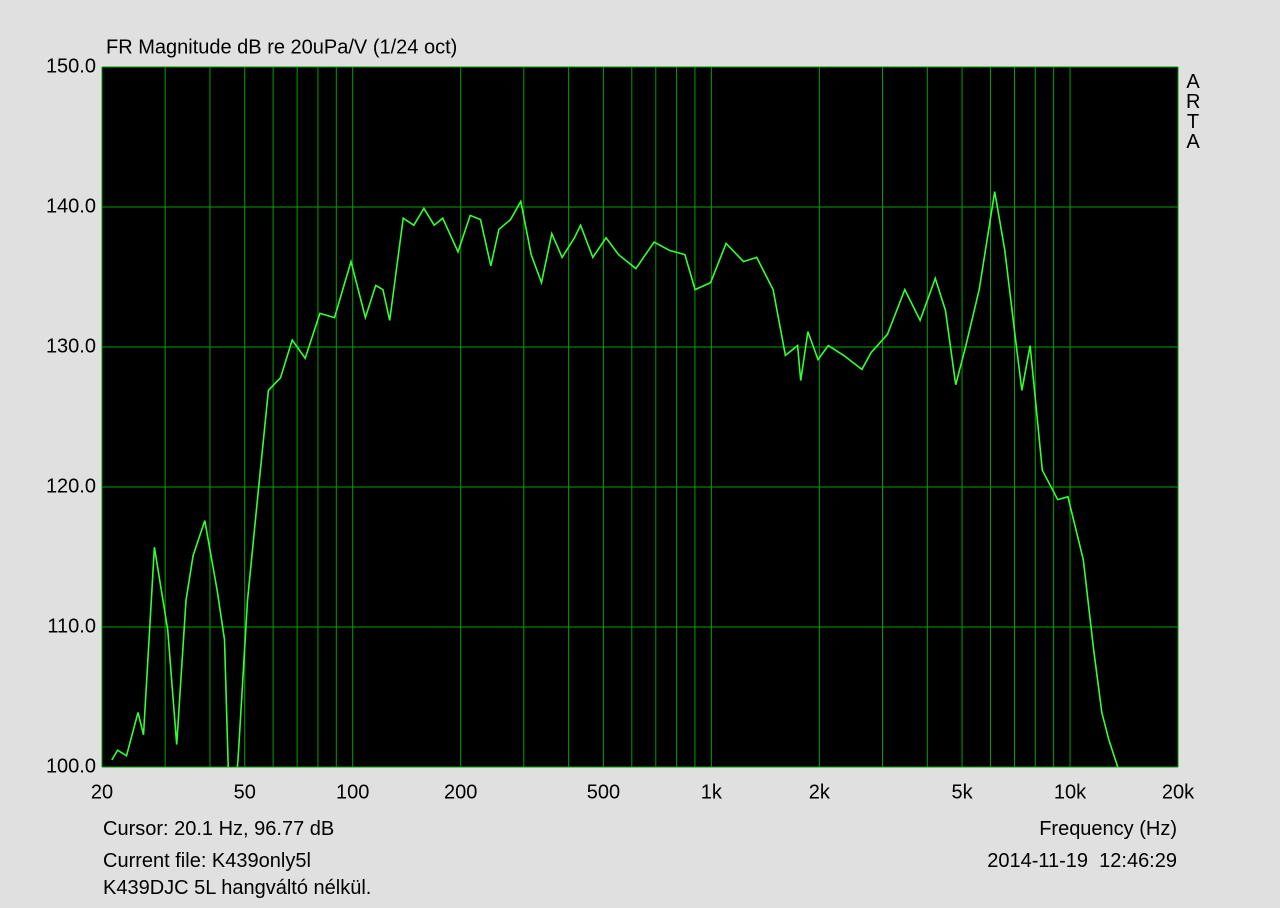 Image resolution: width=1280 pixels, height=908 pixels. I want to click on timestamp: 2014-11-19 12:46:29, so click(1082, 861).